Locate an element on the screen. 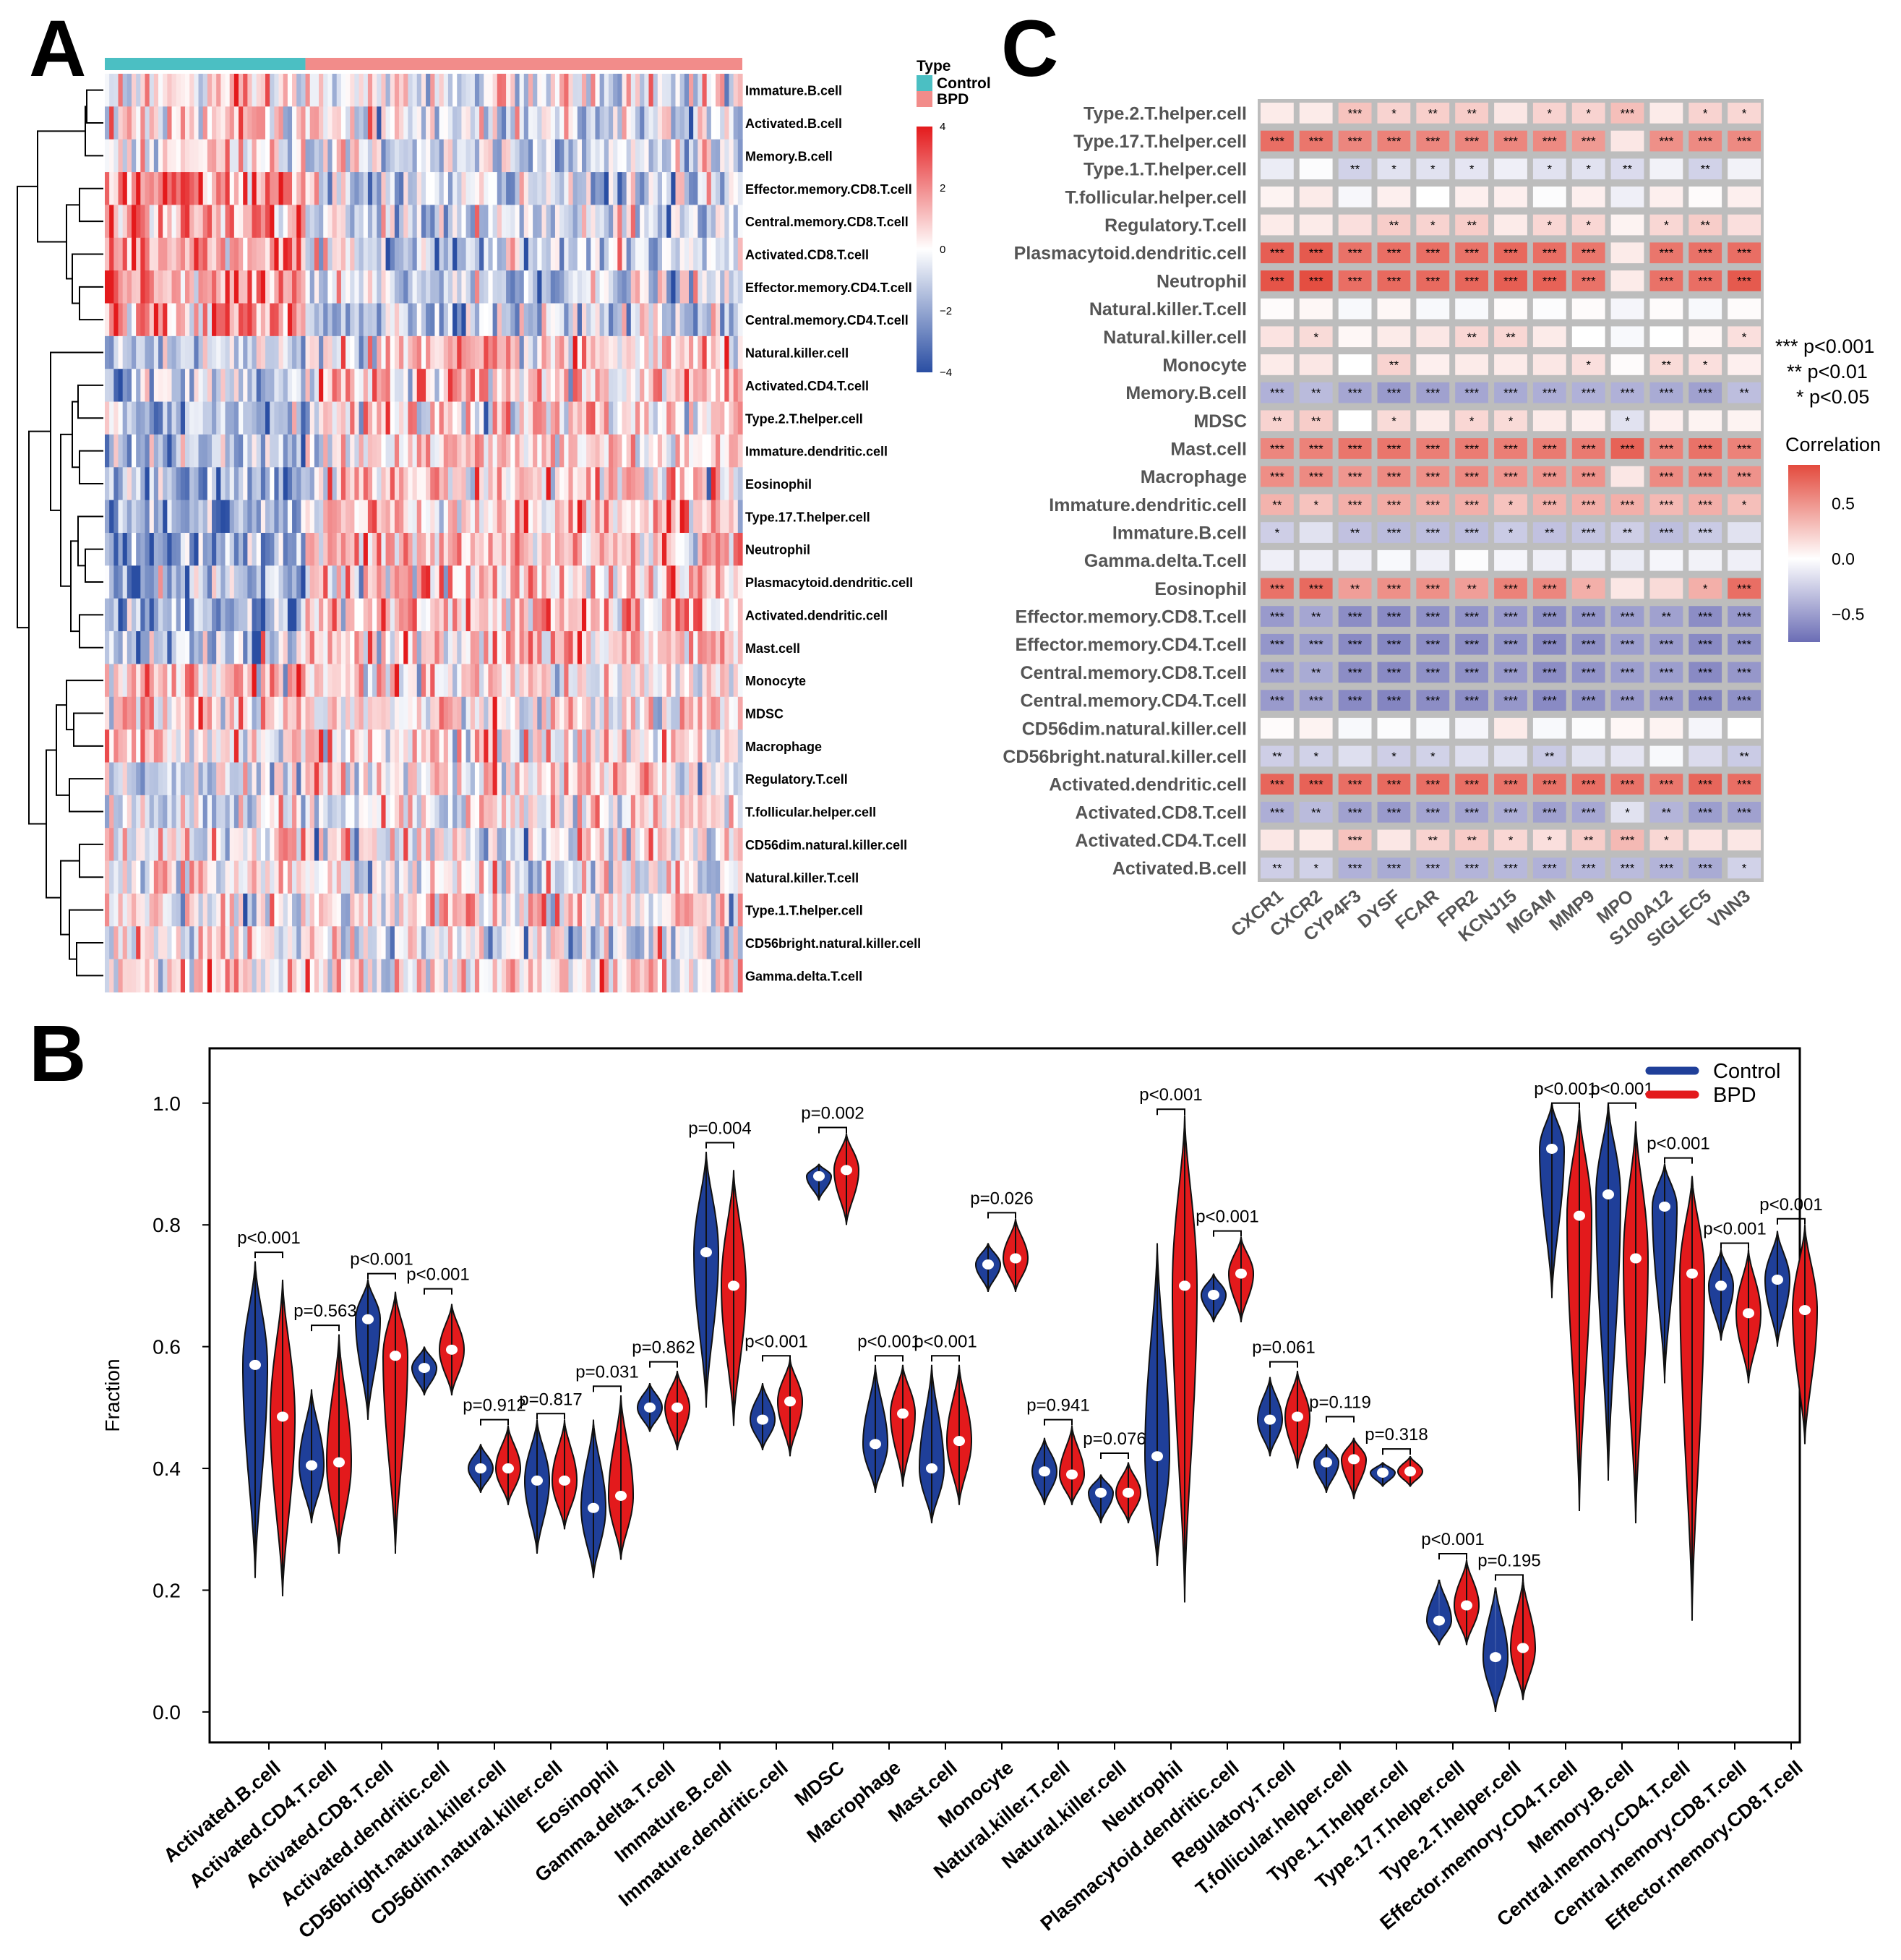 The height and width of the screenshot is (1960, 1901). colorbar-c-tick-label: −0.5 is located at coordinates (1848, 614).